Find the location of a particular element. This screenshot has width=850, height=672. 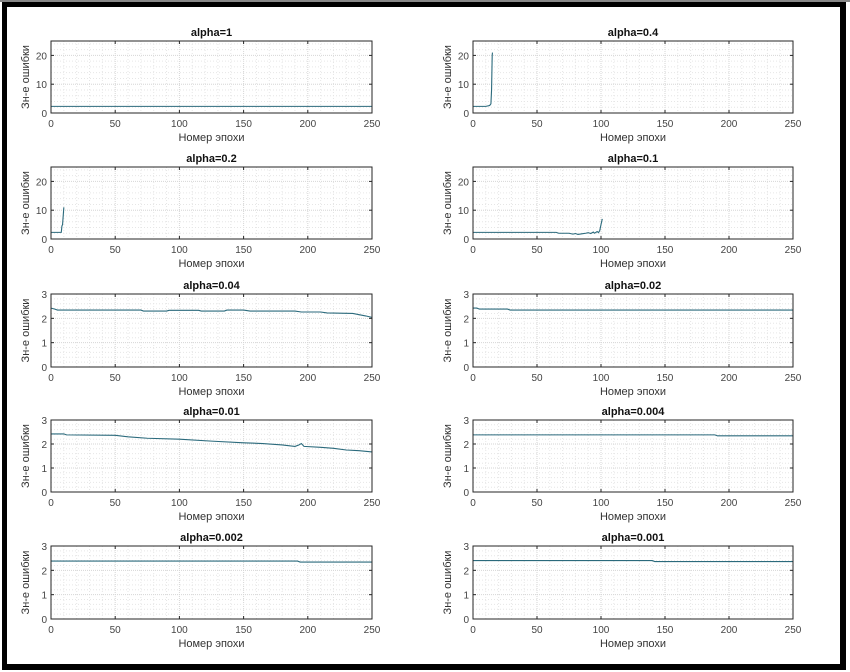

frame-border-right is located at coordinates (843, 336).